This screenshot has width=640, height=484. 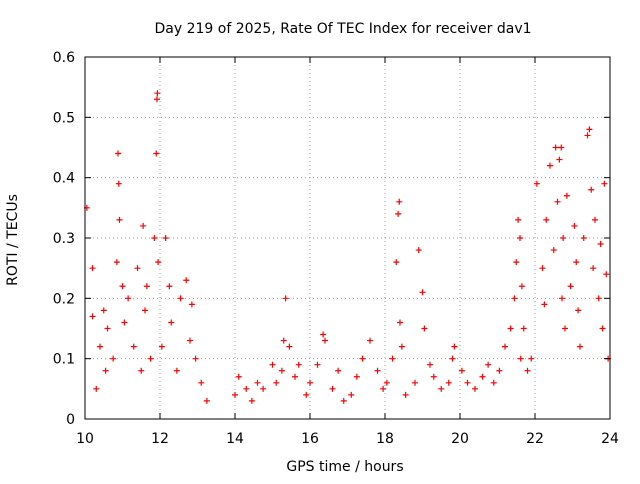 I want to click on x-tick-label: 16, so click(x=310, y=439).